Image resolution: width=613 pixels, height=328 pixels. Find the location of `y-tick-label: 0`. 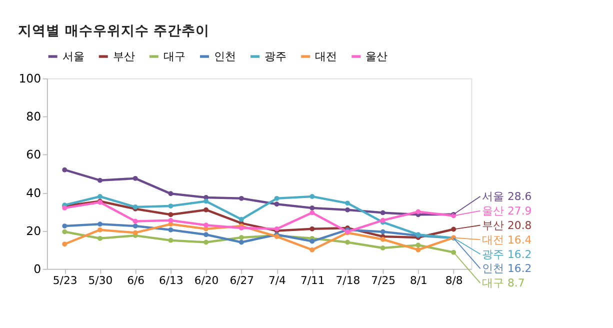

y-tick-label: 0 is located at coordinates (38, 269).